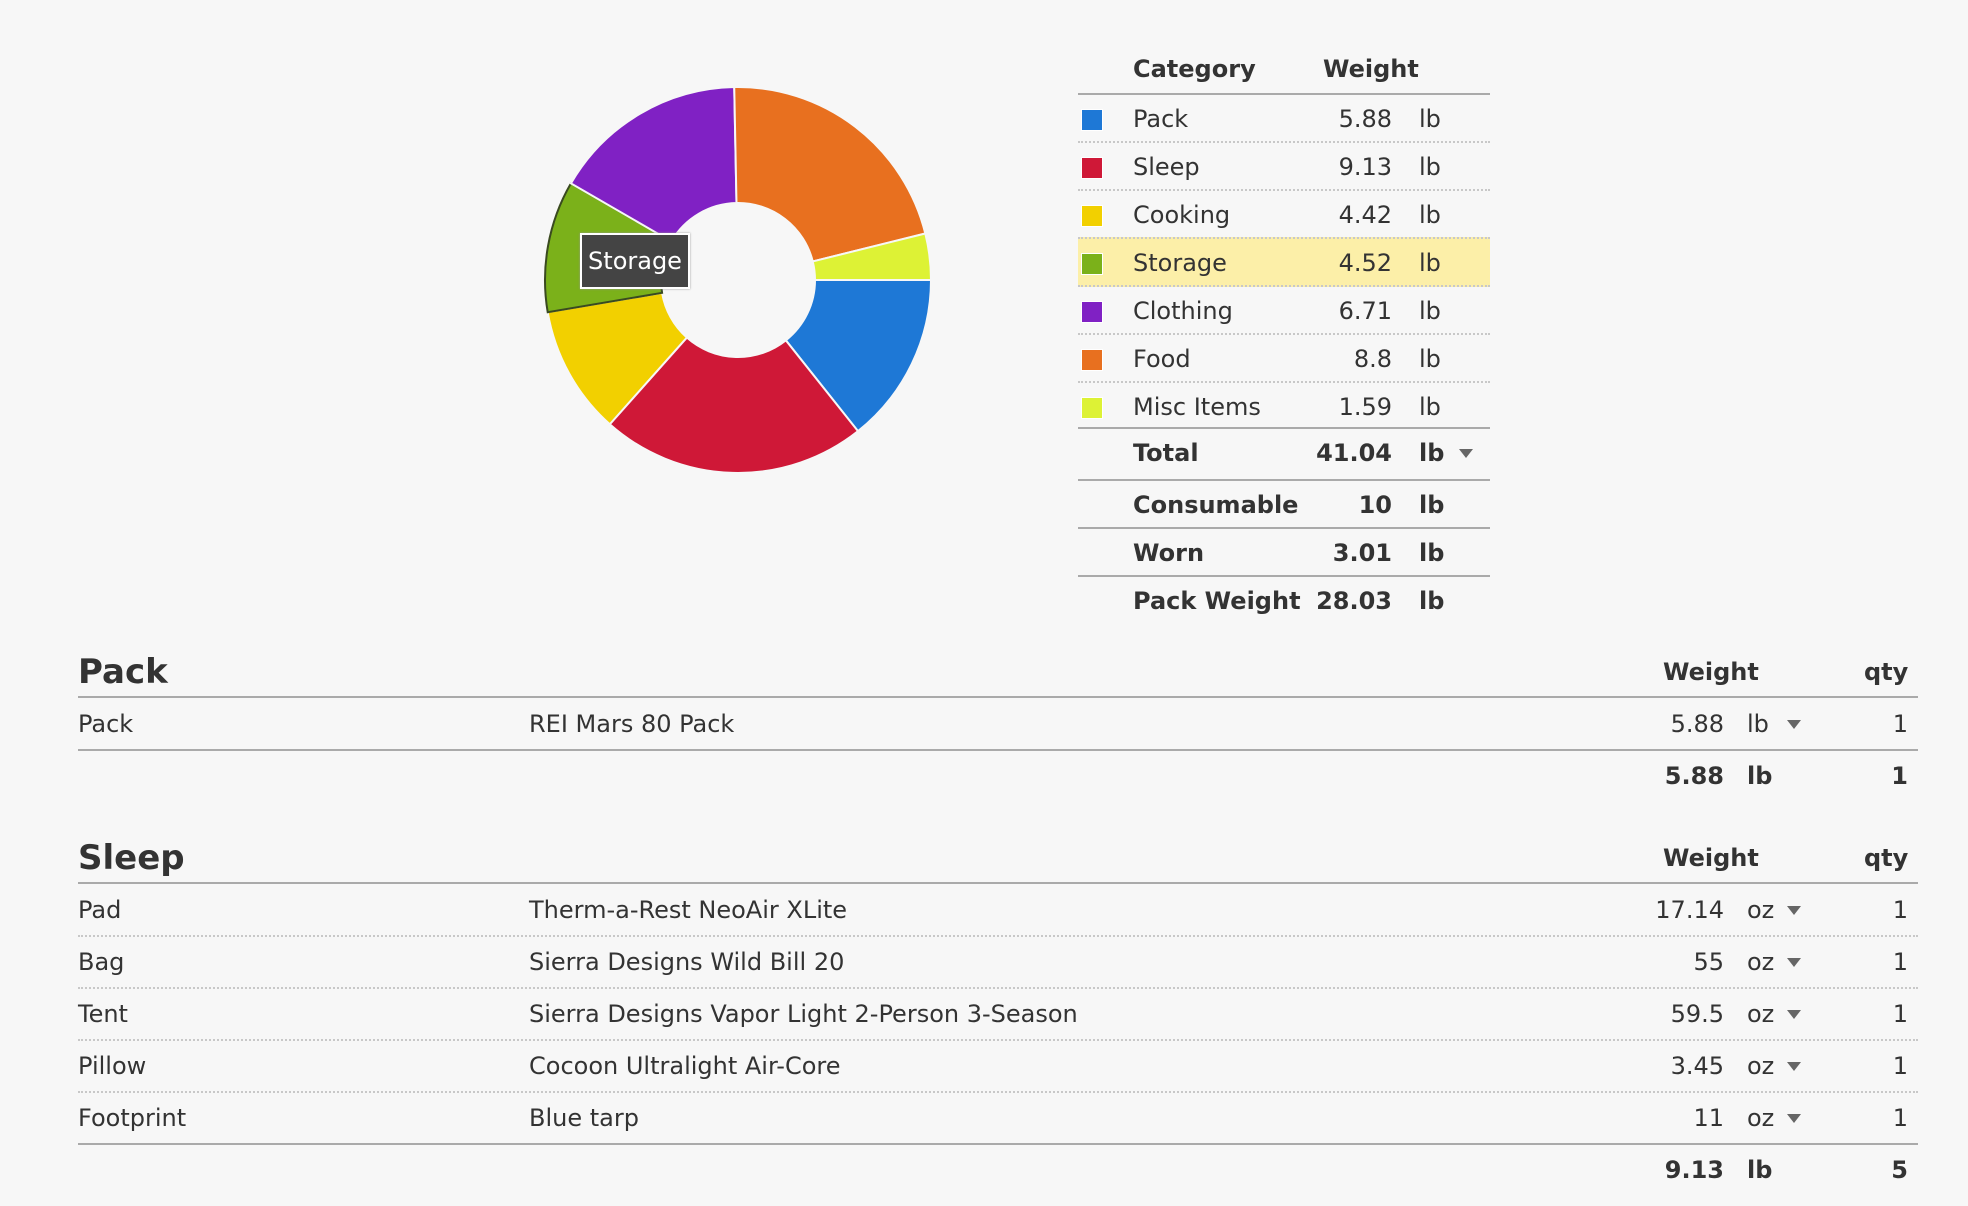 This screenshot has height=1206, width=1968. Describe the element at coordinates (998, 962) in the screenshot. I see `item-row: Bag Sierra Designs Wild Bill 20 55 oz 1` at that location.